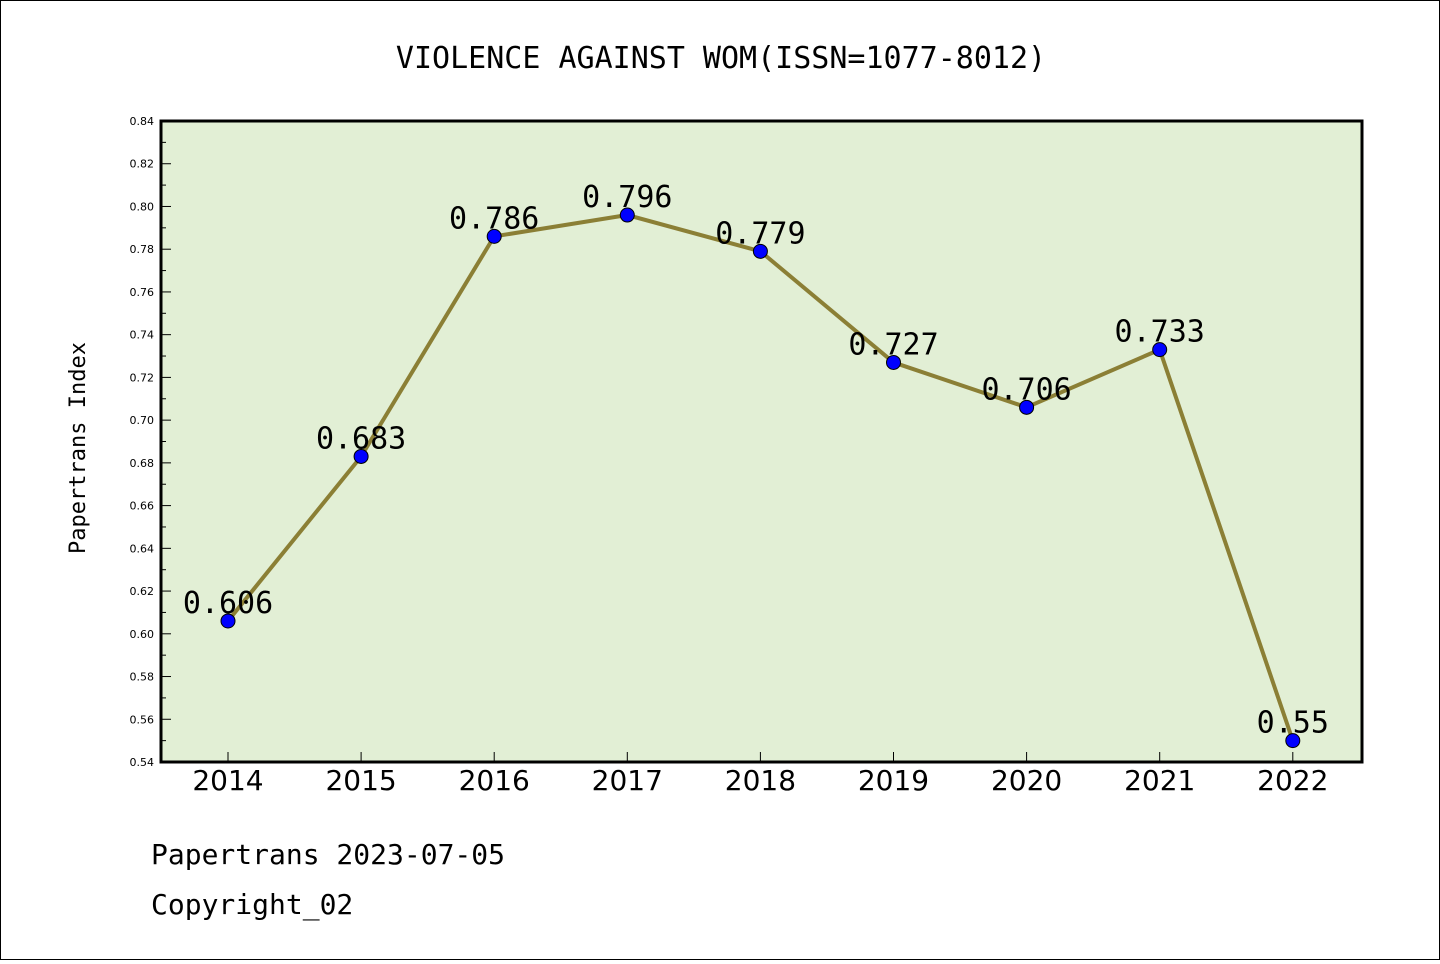 Image resolution: width=1440 pixels, height=964 pixels. Describe the element at coordinates (1026, 780) in the screenshot. I see `x-tick-label: 2020` at that location.